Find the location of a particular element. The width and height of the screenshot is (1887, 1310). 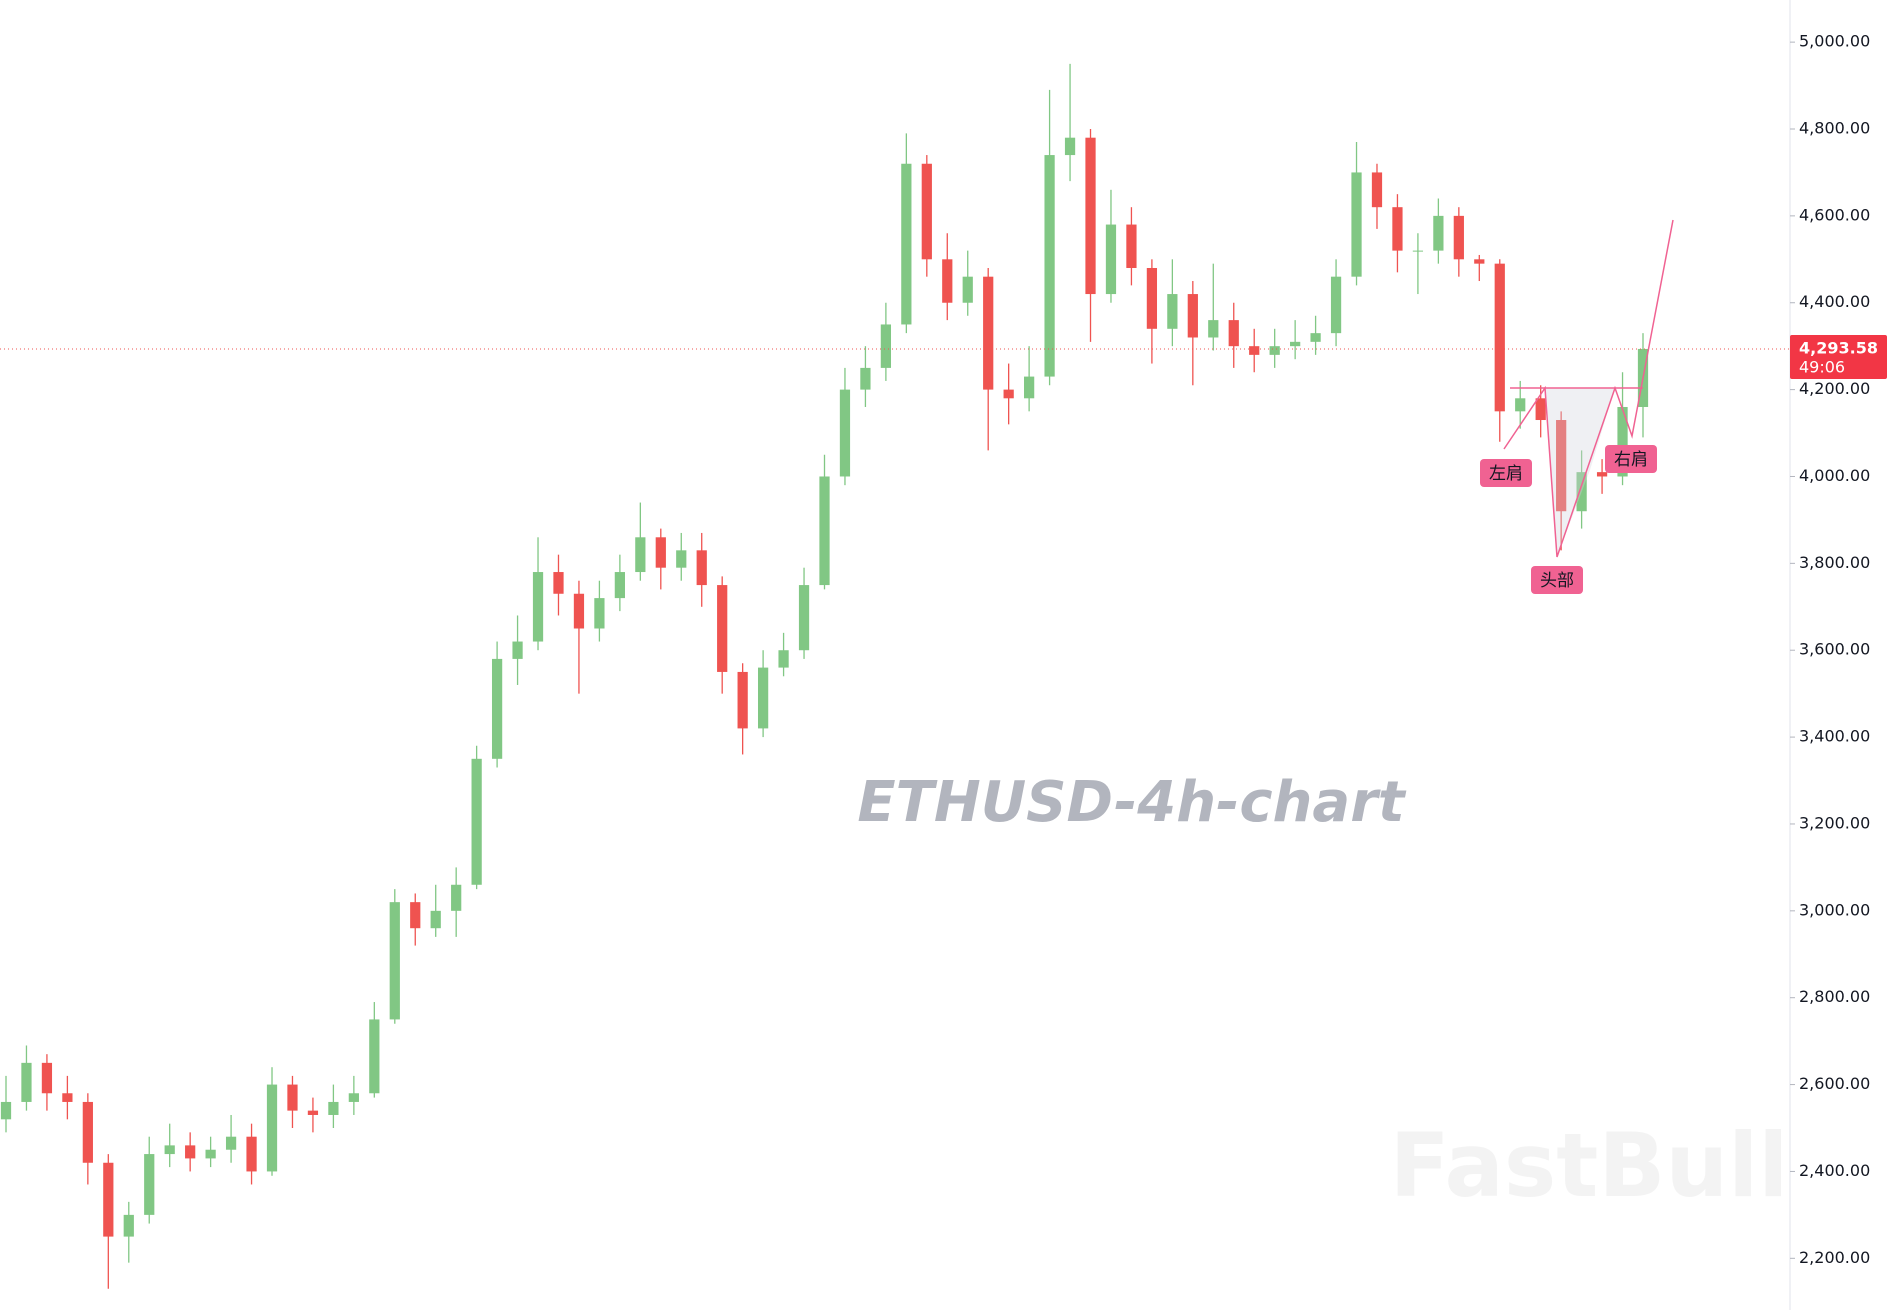

y-tick-label: 4,000.00 is located at coordinates (1834, 475).